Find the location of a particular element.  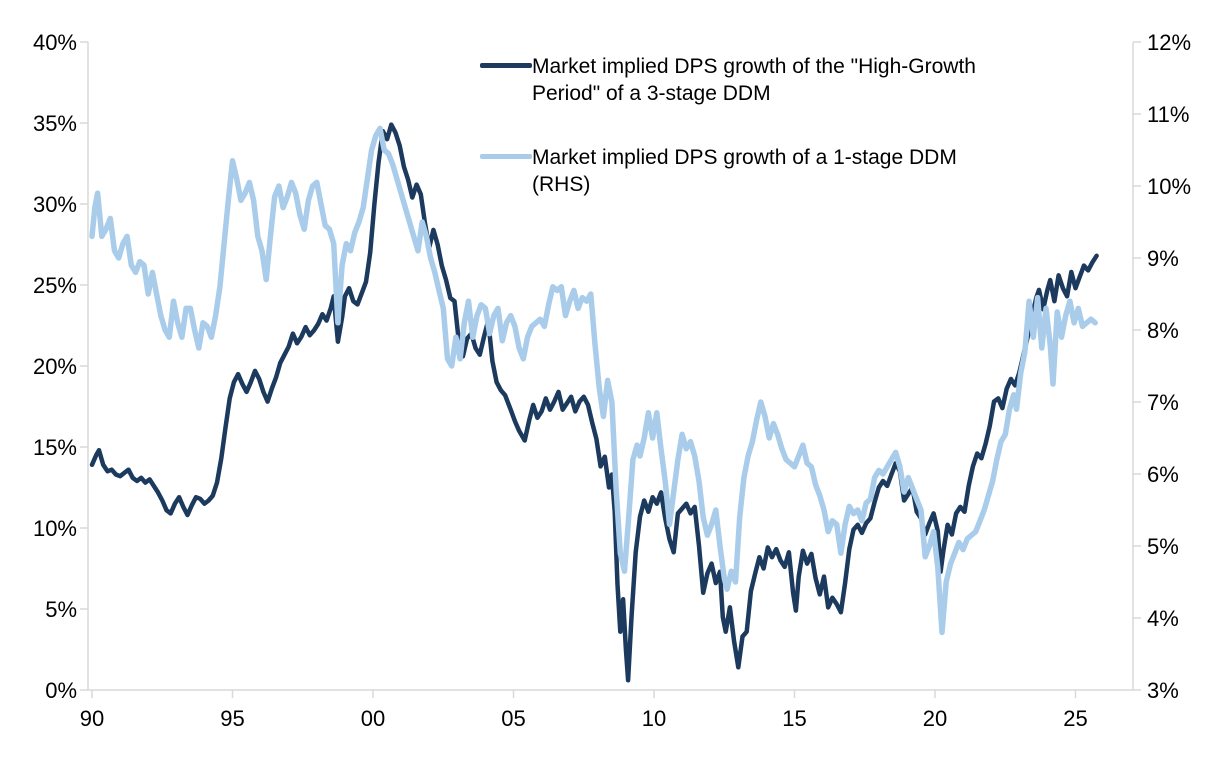

right-axis-tick-label: 10% is located at coordinates (1169, 186).